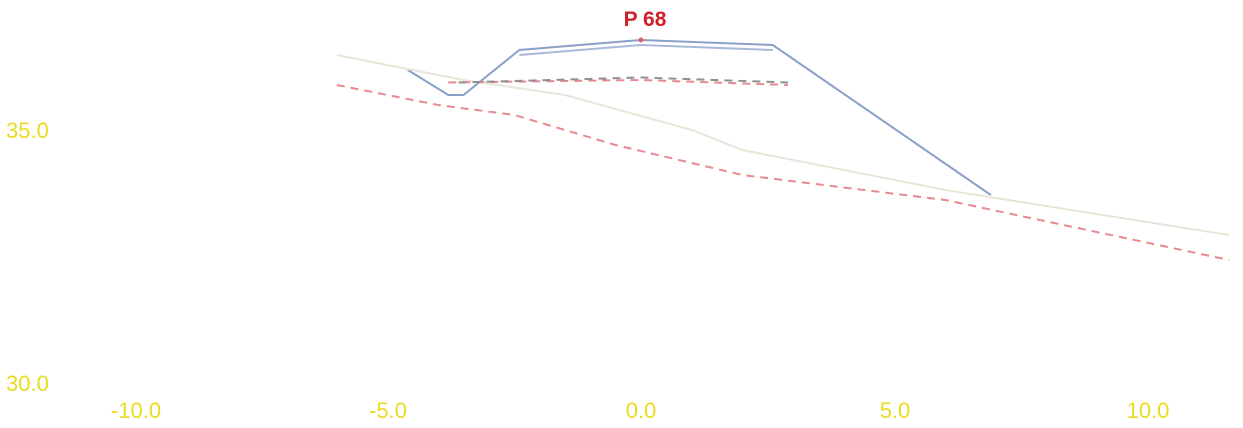 The width and height of the screenshot is (1243, 428). Describe the element at coordinates (645, 19) in the screenshot. I see `profile-title: P 68` at that location.